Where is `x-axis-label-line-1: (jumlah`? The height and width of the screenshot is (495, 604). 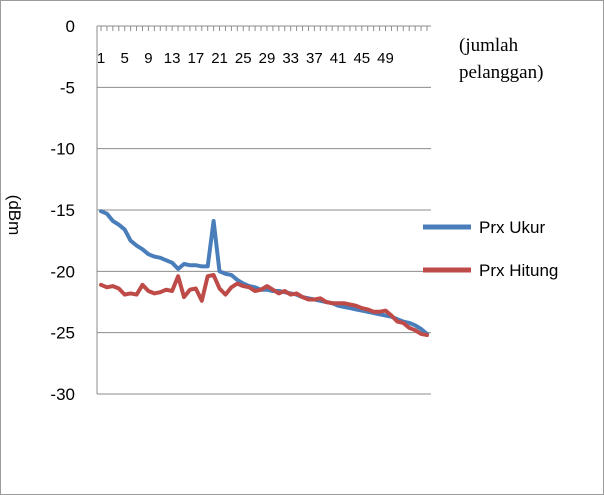 x-axis-label-line-1: (jumlah is located at coordinates (489, 45).